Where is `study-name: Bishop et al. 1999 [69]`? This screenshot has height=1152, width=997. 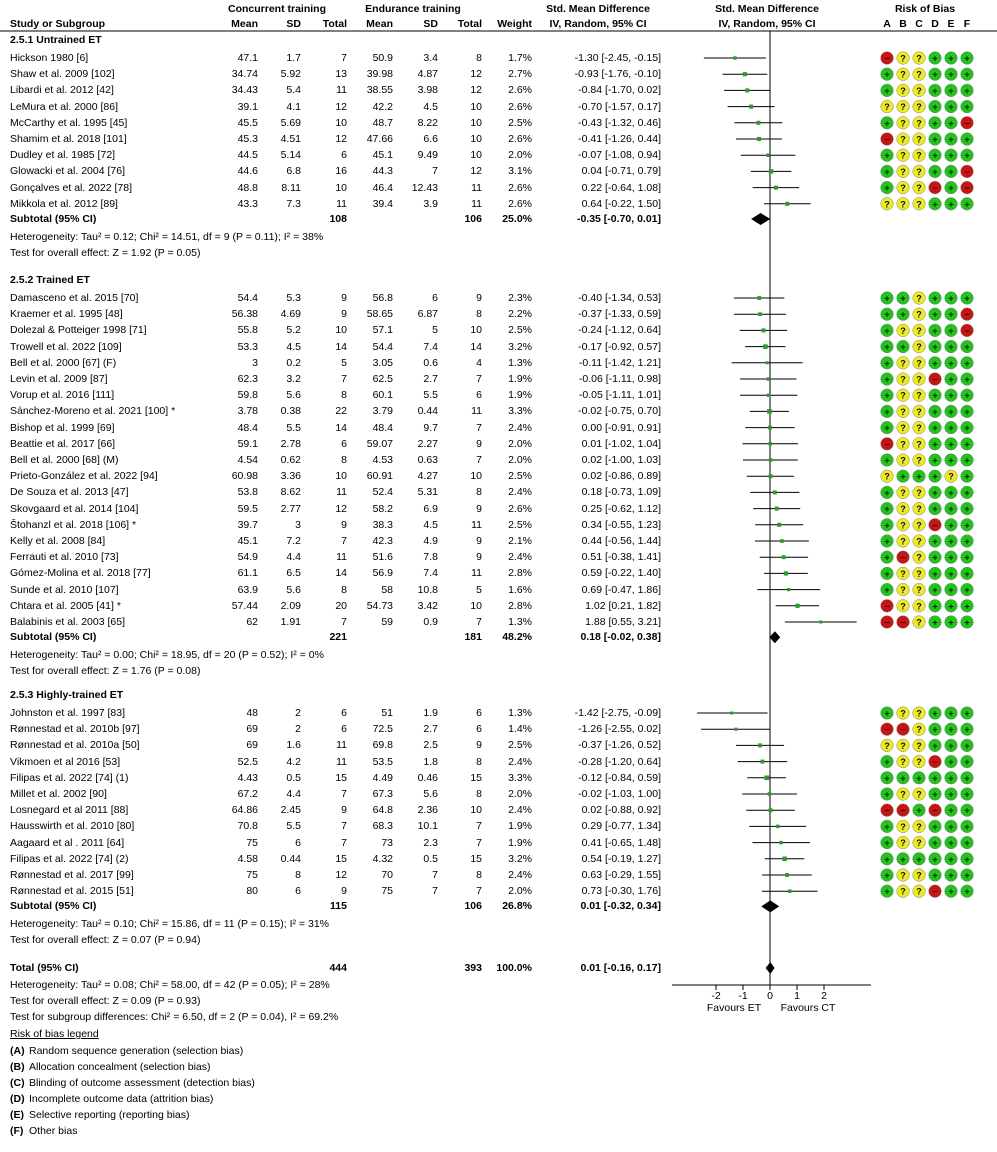 study-name: Bishop et al. 1999 [69] is located at coordinates (62, 427).